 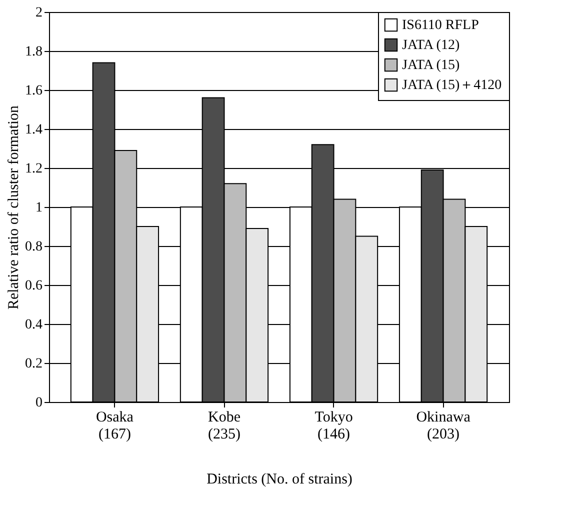 What do you see at coordinates (431, 65) in the screenshot?
I see `legend-label: JATA (15)` at bounding box center [431, 65].